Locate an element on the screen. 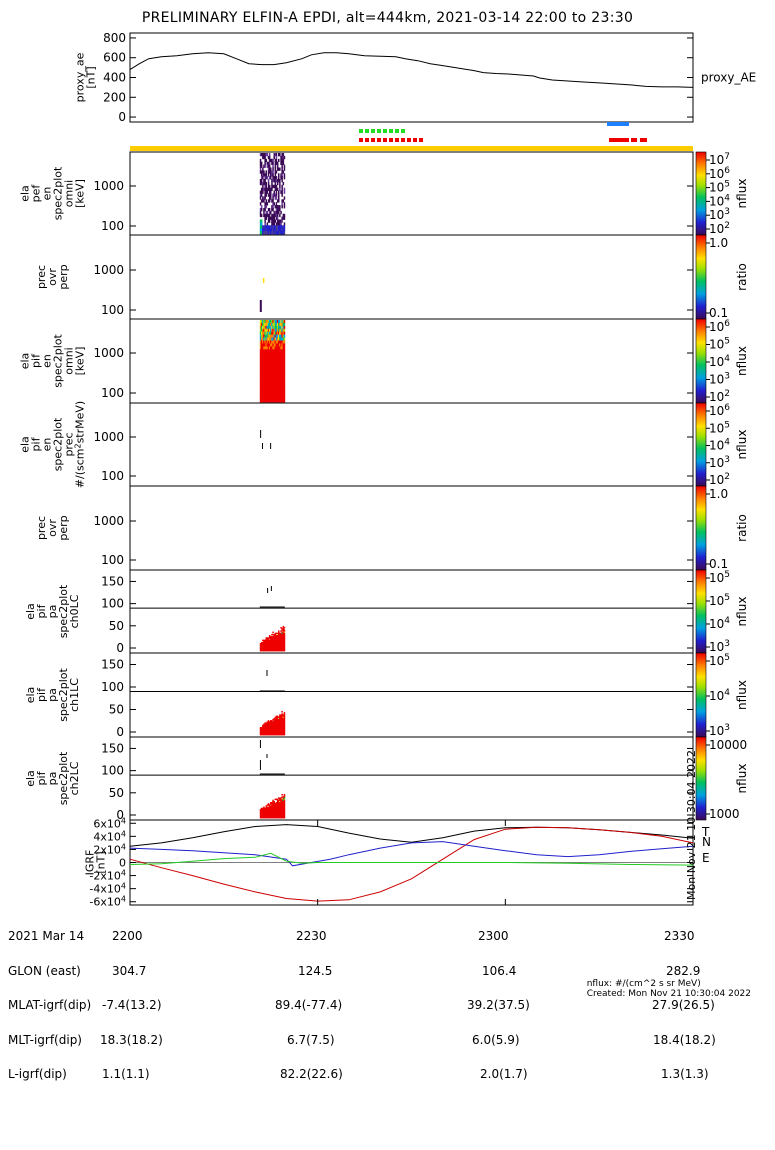 This screenshot has height=1150, width=775. colorbar-tick-label: 103 is located at coordinates (719, 462).